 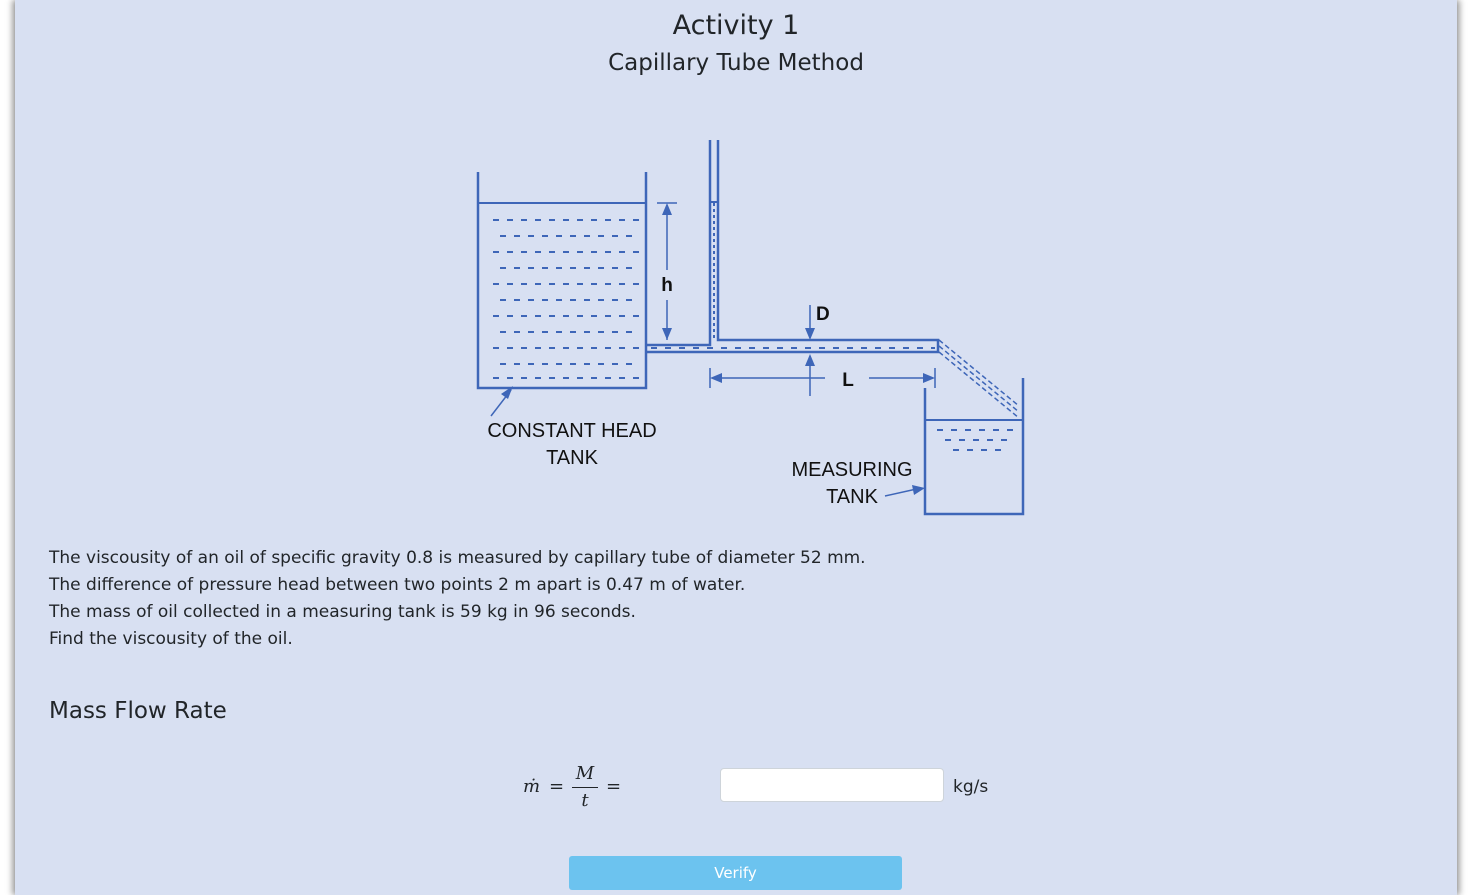 I want to click on measuring-tank-outline, so click(x=974, y=447).